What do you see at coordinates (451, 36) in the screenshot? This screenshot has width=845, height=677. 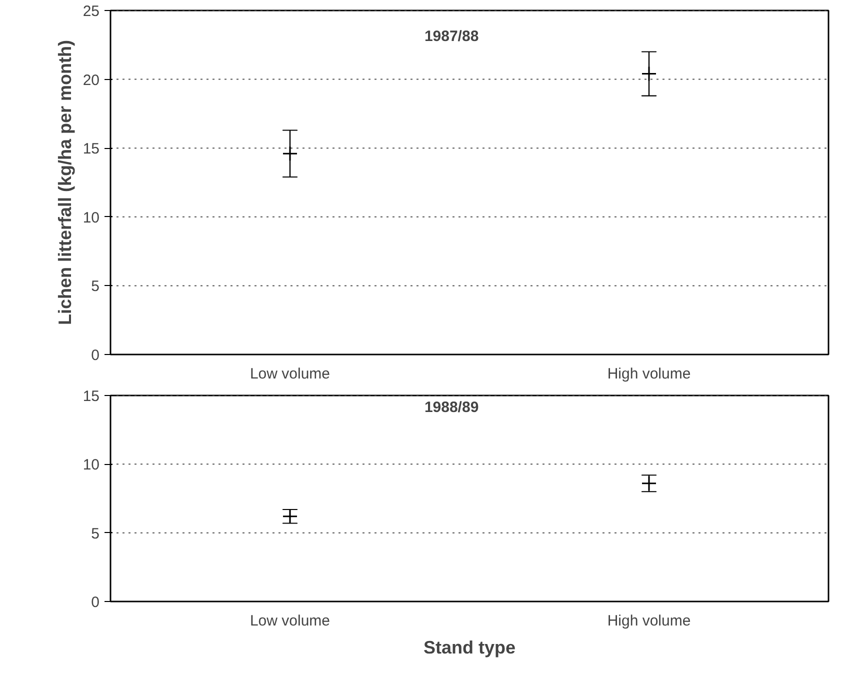 I see `text: 1987/88` at bounding box center [451, 36].